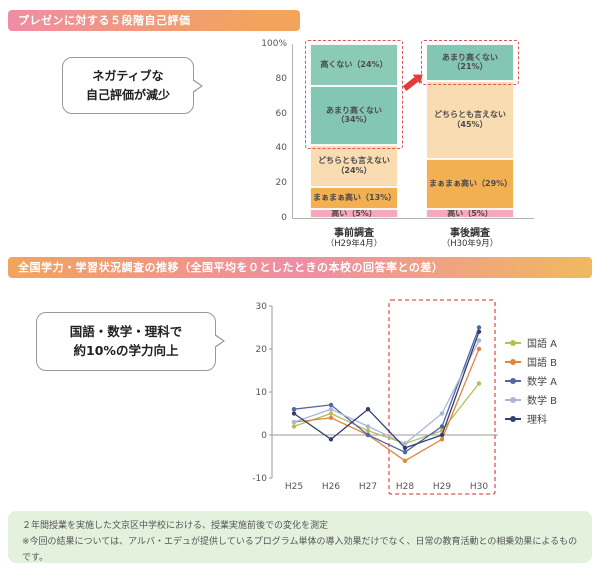  I want to click on callout-text: ネガティブな, so click(128, 76).